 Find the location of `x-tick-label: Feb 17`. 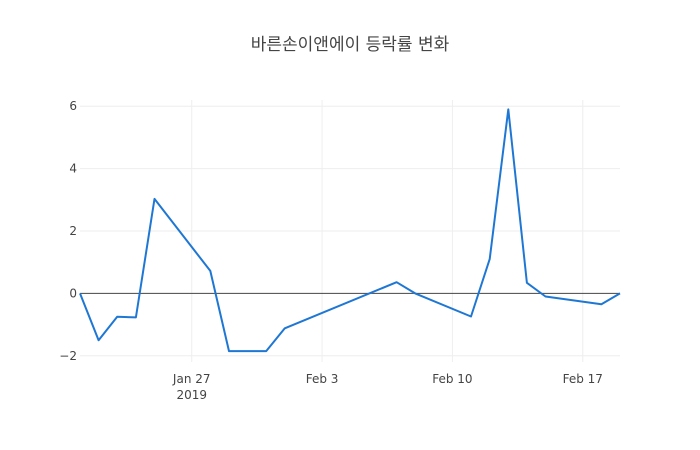

x-tick-label: Feb 17 is located at coordinates (583, 379).